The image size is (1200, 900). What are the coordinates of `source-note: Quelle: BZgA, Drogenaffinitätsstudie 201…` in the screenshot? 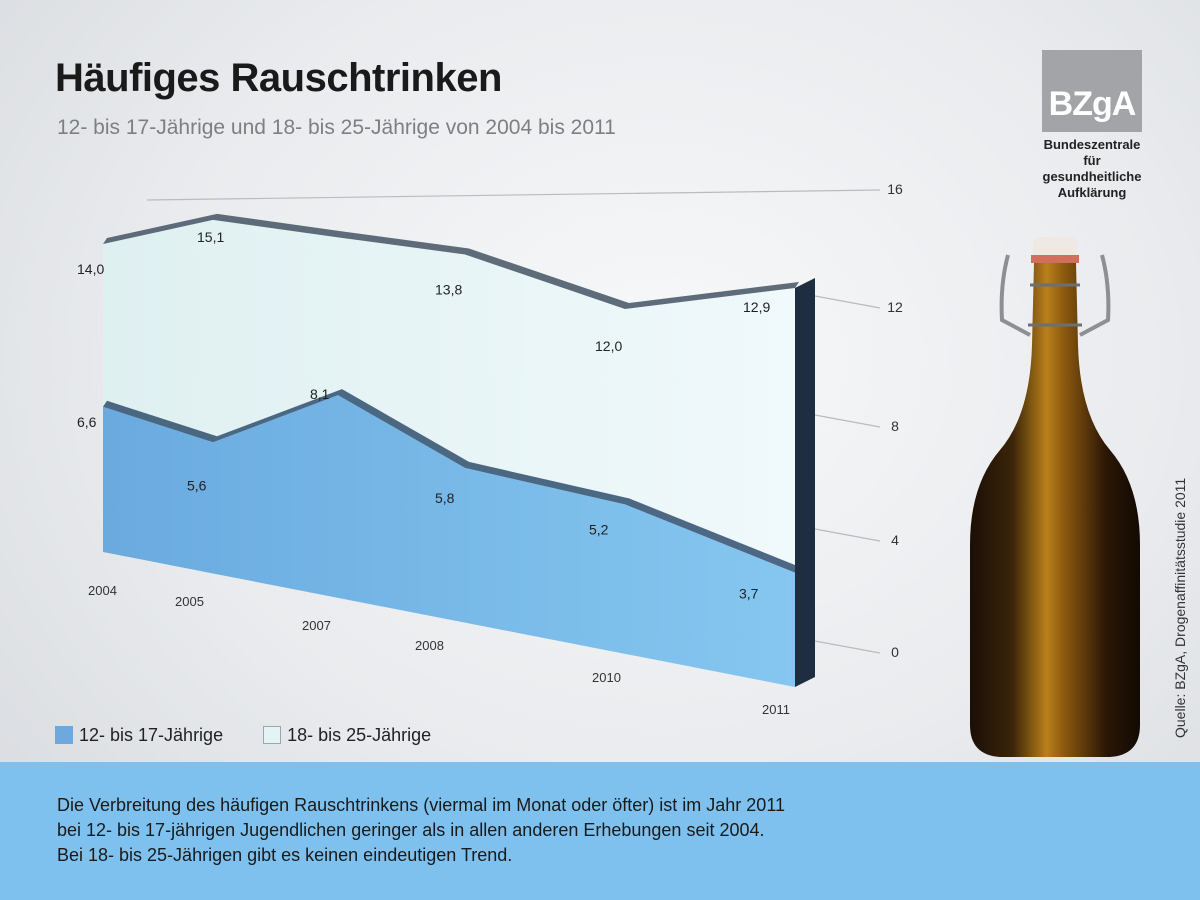 It's located at (1180, 607).